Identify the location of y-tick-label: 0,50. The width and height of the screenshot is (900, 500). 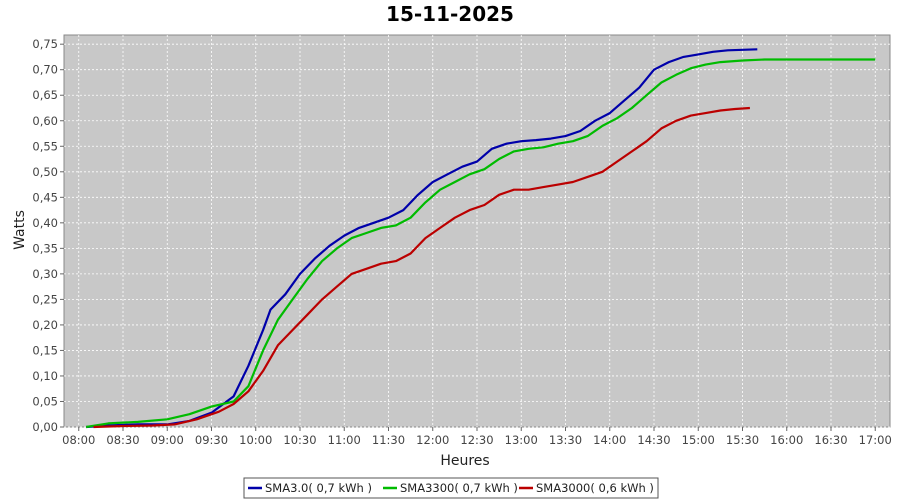
(45, 172).